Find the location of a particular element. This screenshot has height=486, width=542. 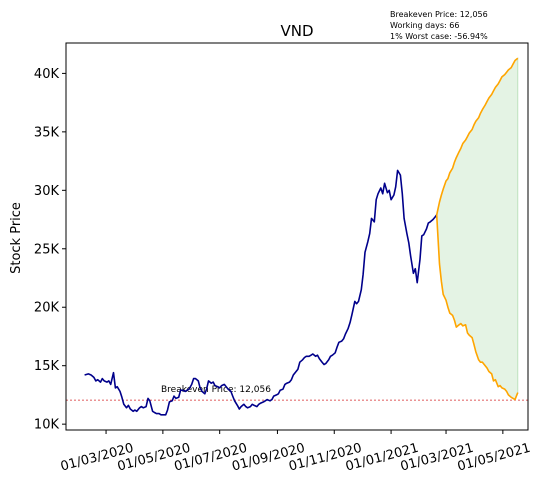

info-line-1: Breakeven Price: 12,056 is located at coordinates (439, 14).